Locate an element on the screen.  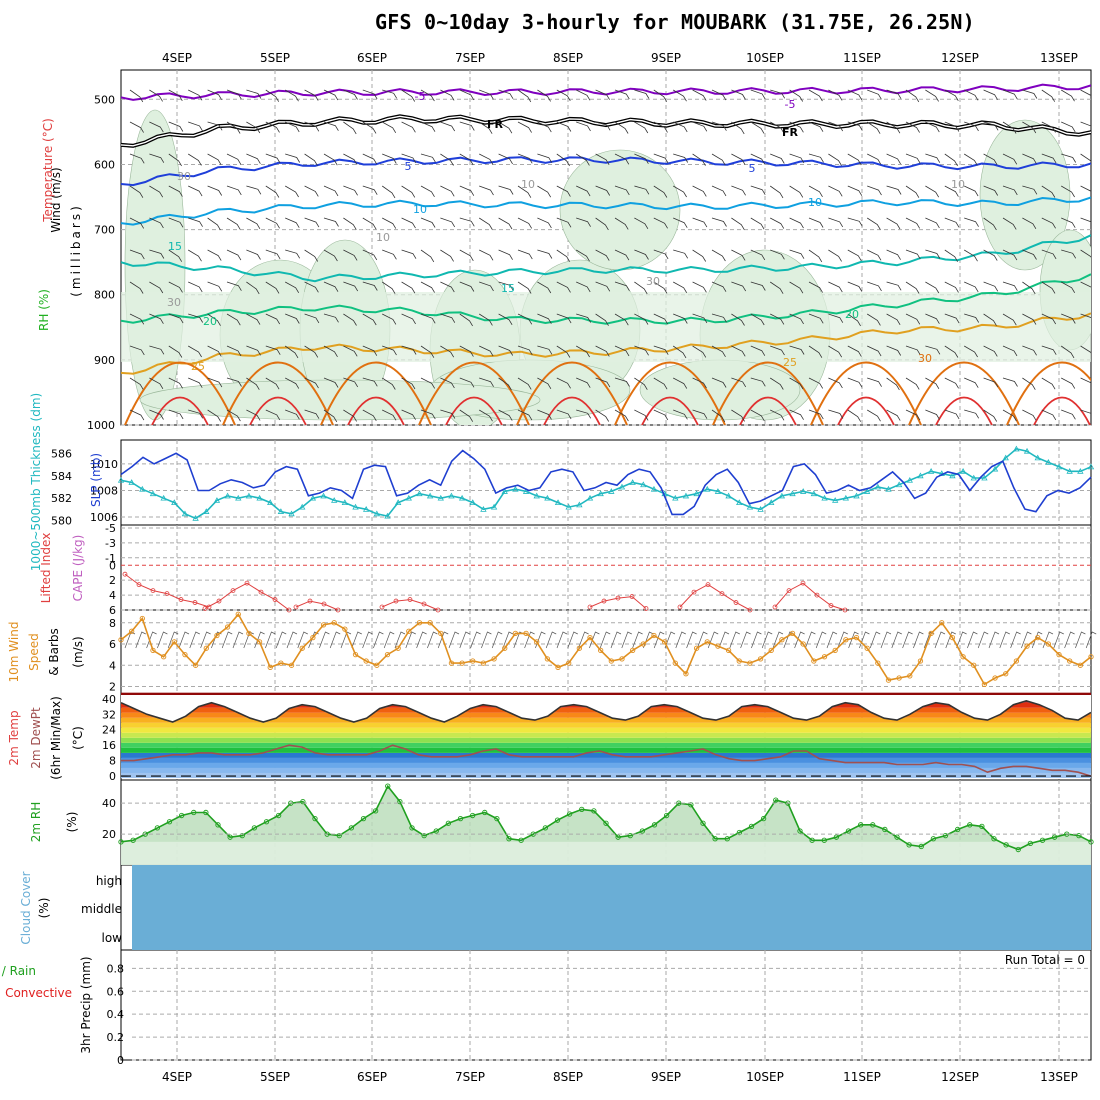
contour-label-10: 10 is located at coordinates (815, 202).